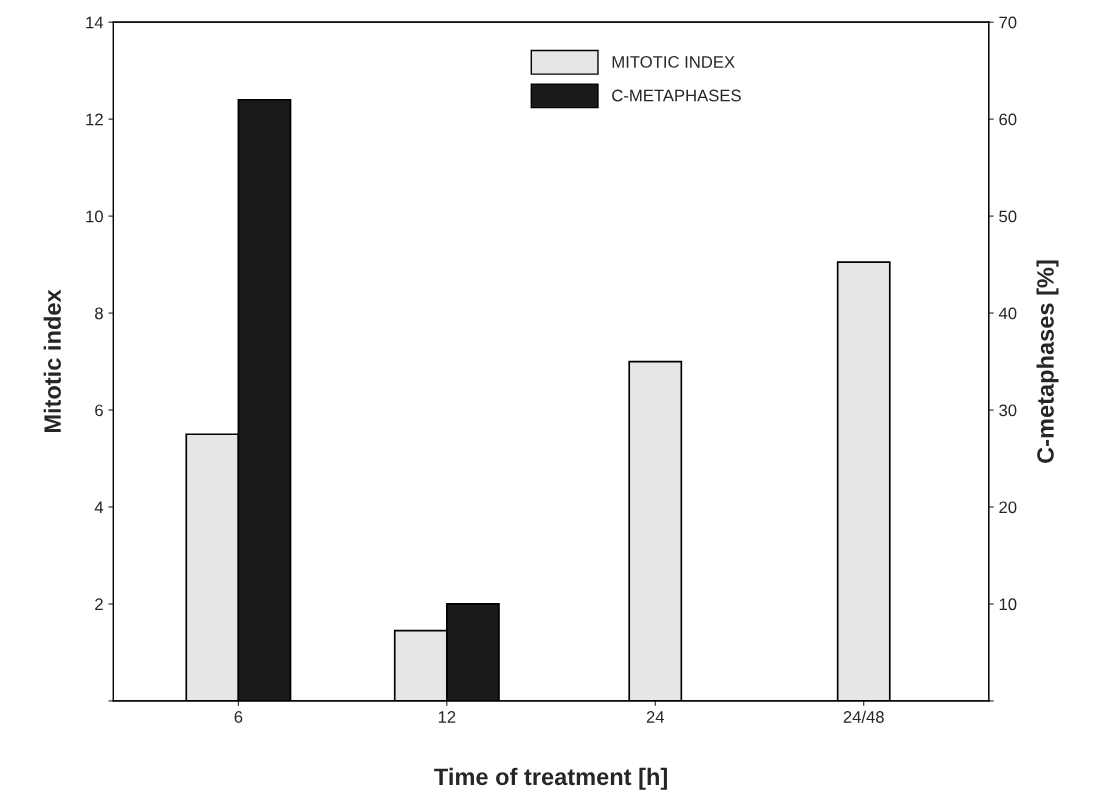  I want to click on y-tick-label: 4, so click(99, 507).